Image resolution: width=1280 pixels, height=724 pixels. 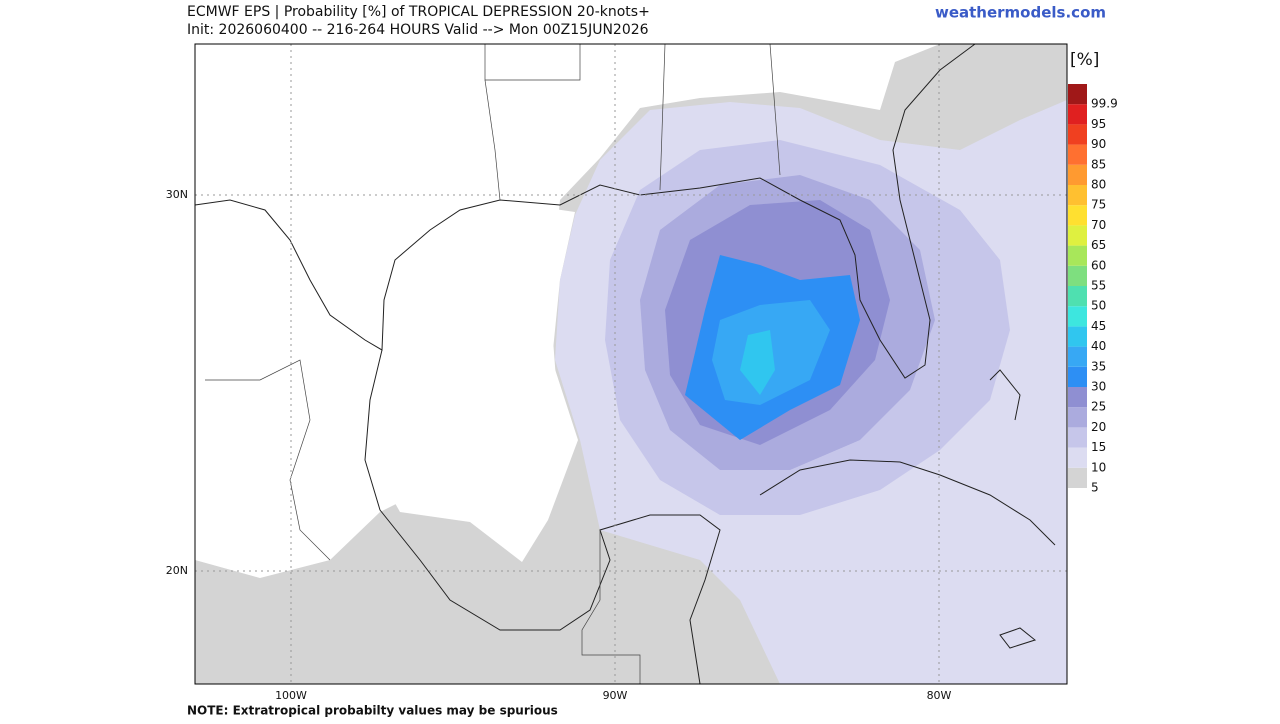 What do you see at coordinates (1104, 104) in the screenshot?
I see `colorbar-label: 99.9` at bounding box center [1104, 104].